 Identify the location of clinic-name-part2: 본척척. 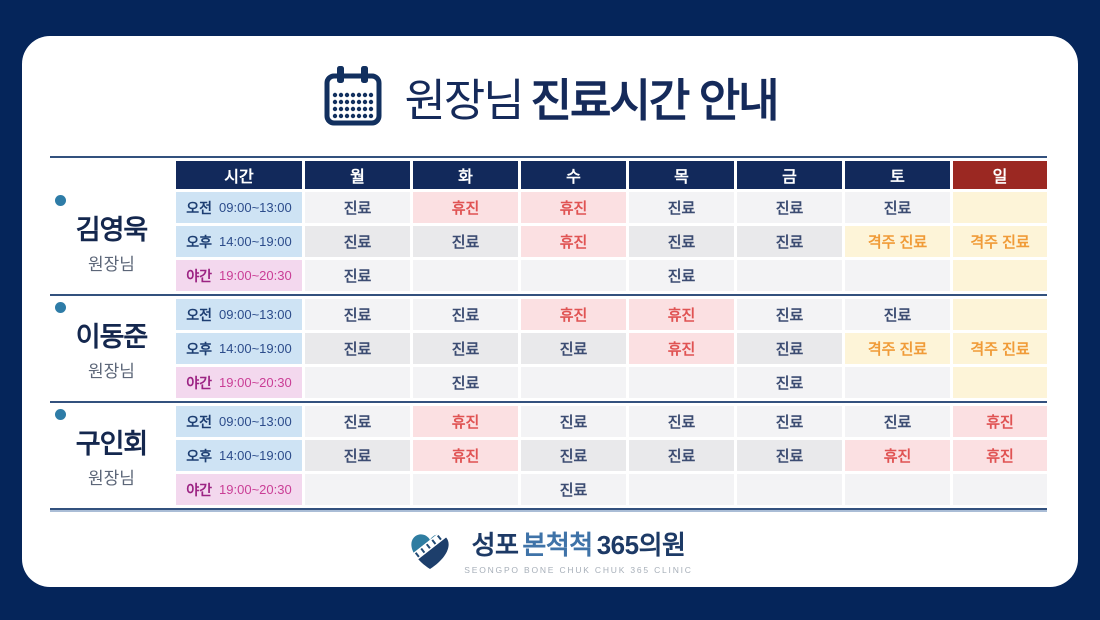
(557, 545).